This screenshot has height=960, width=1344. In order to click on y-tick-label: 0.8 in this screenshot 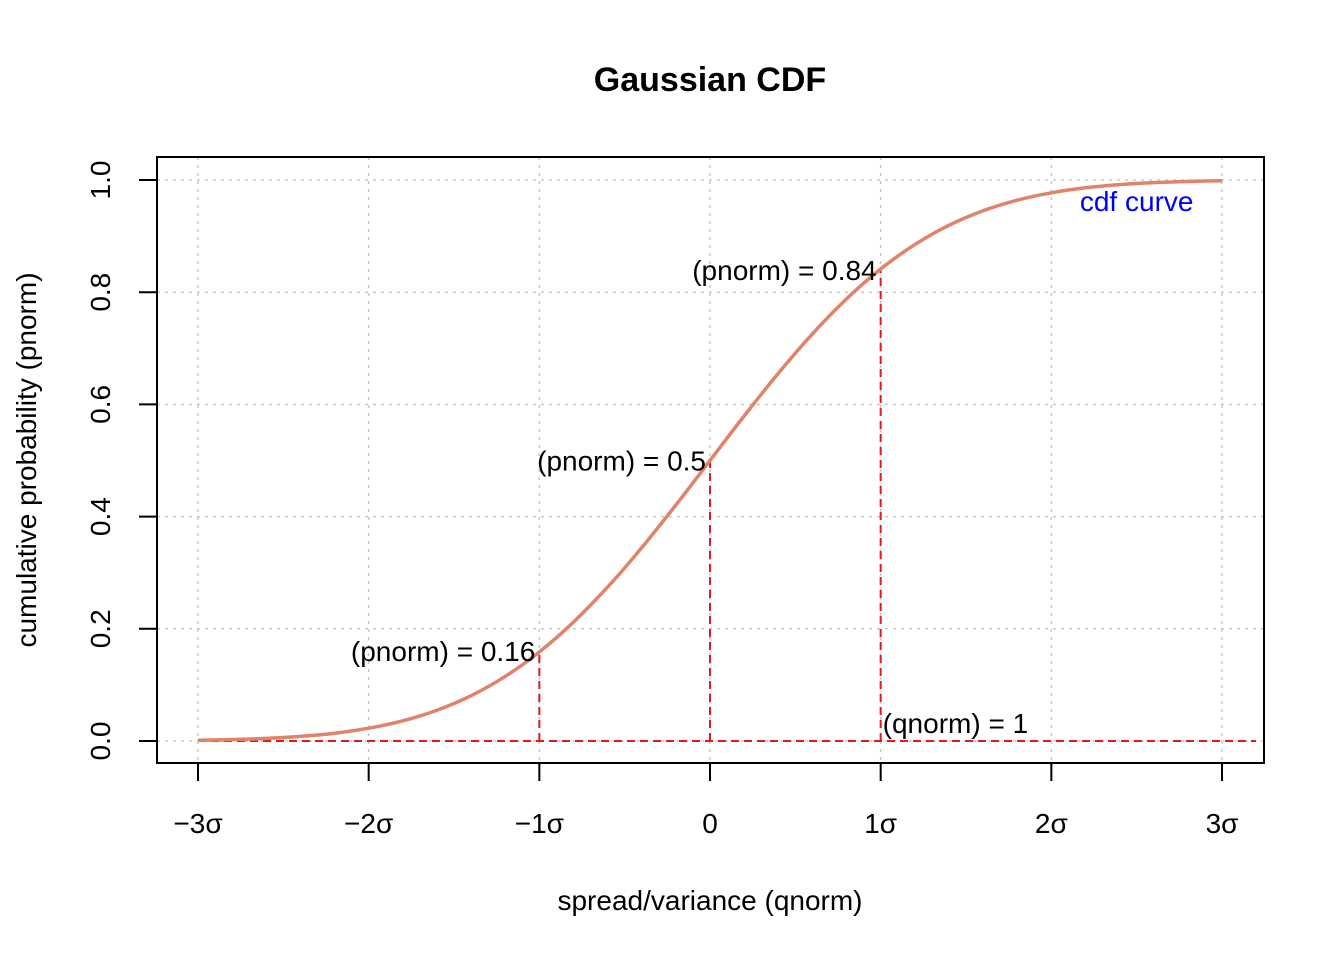, I will do `click(100, 292)`.